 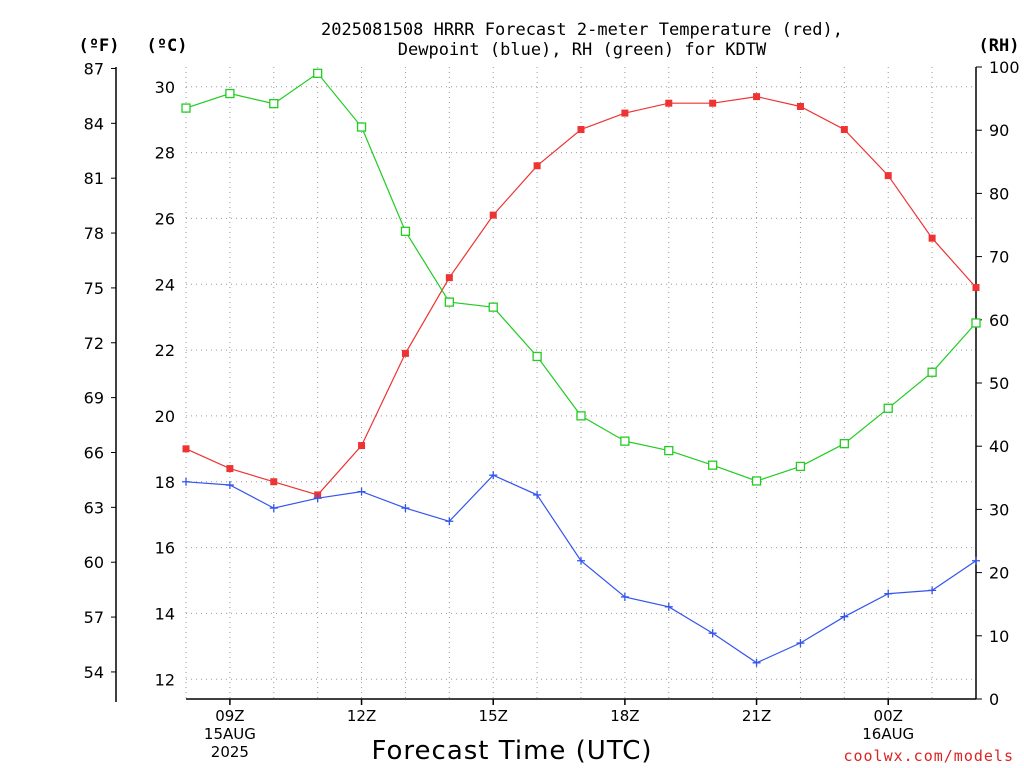 What do you see at coordinates (99, 46) in the screenshot?
I see `fahrenheit-unit-label: (ºF)` at bounding box center [99, 46].